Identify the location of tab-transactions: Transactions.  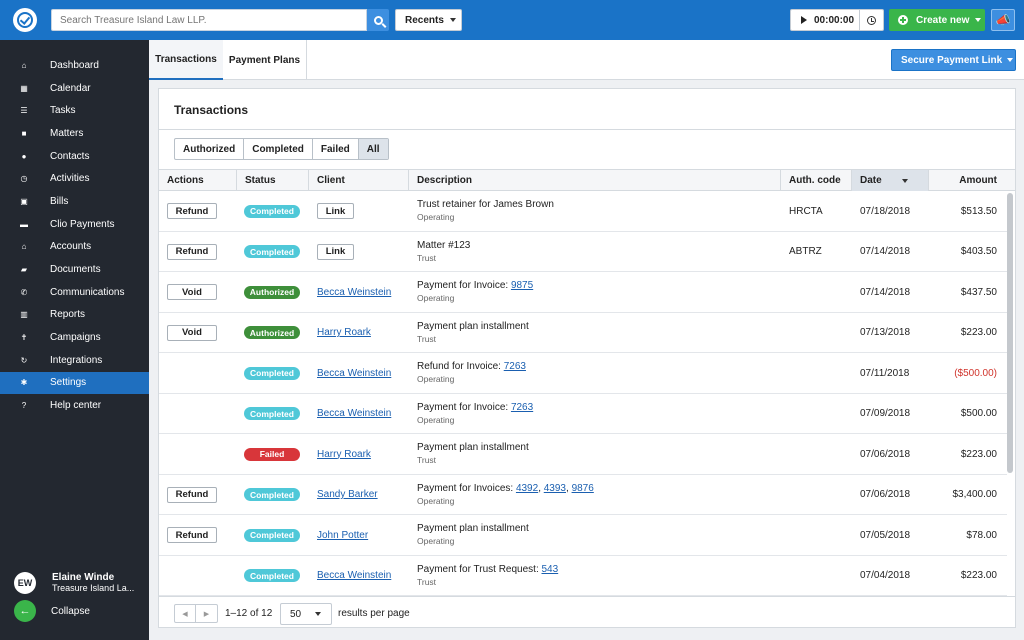
(186, 60).